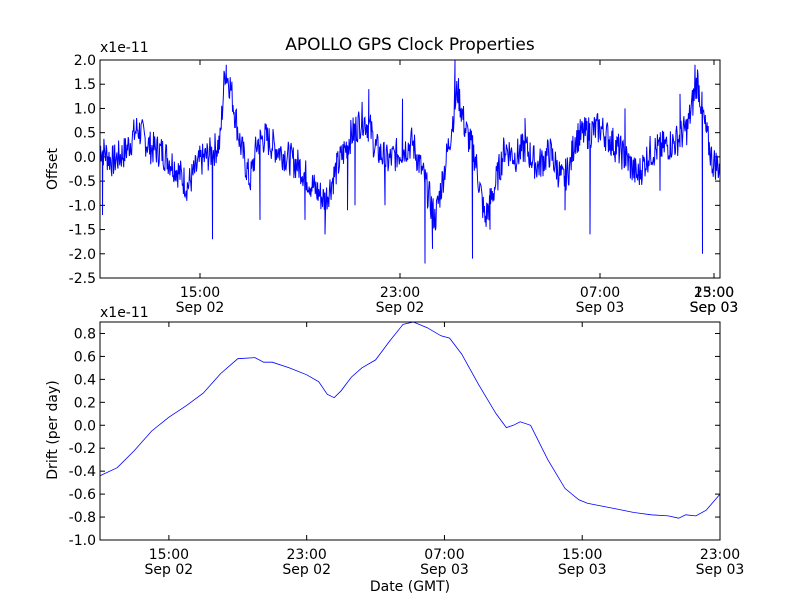 Image resolution: width=800 pixels, height=600 pixels. Describe the element at coordinates (85, 134) in the screenshot. I see `offset-y-tick-label: 0.5` at that location.